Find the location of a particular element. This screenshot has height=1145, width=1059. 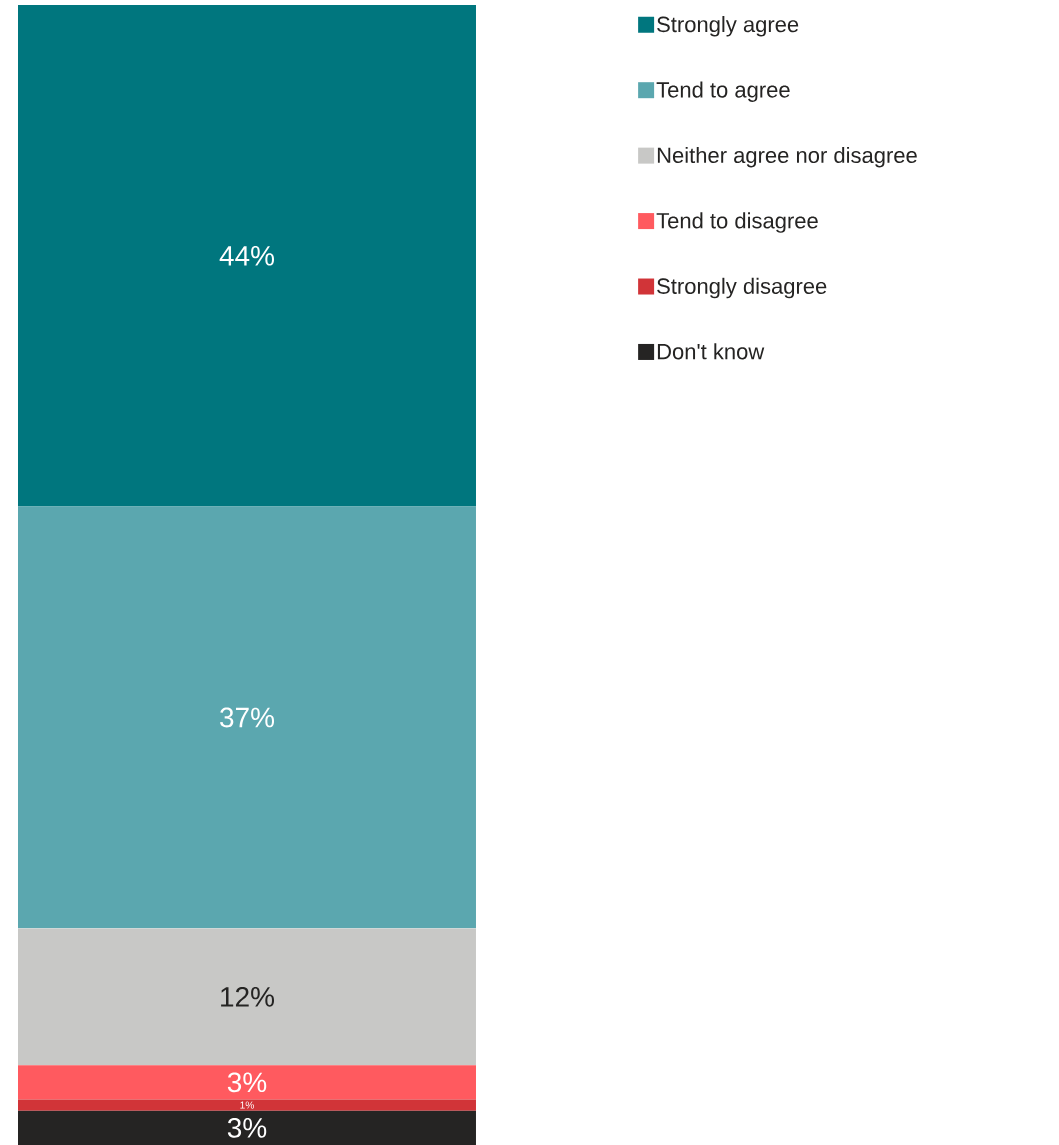

data-label: 12% is located at coordinates (248, 996).